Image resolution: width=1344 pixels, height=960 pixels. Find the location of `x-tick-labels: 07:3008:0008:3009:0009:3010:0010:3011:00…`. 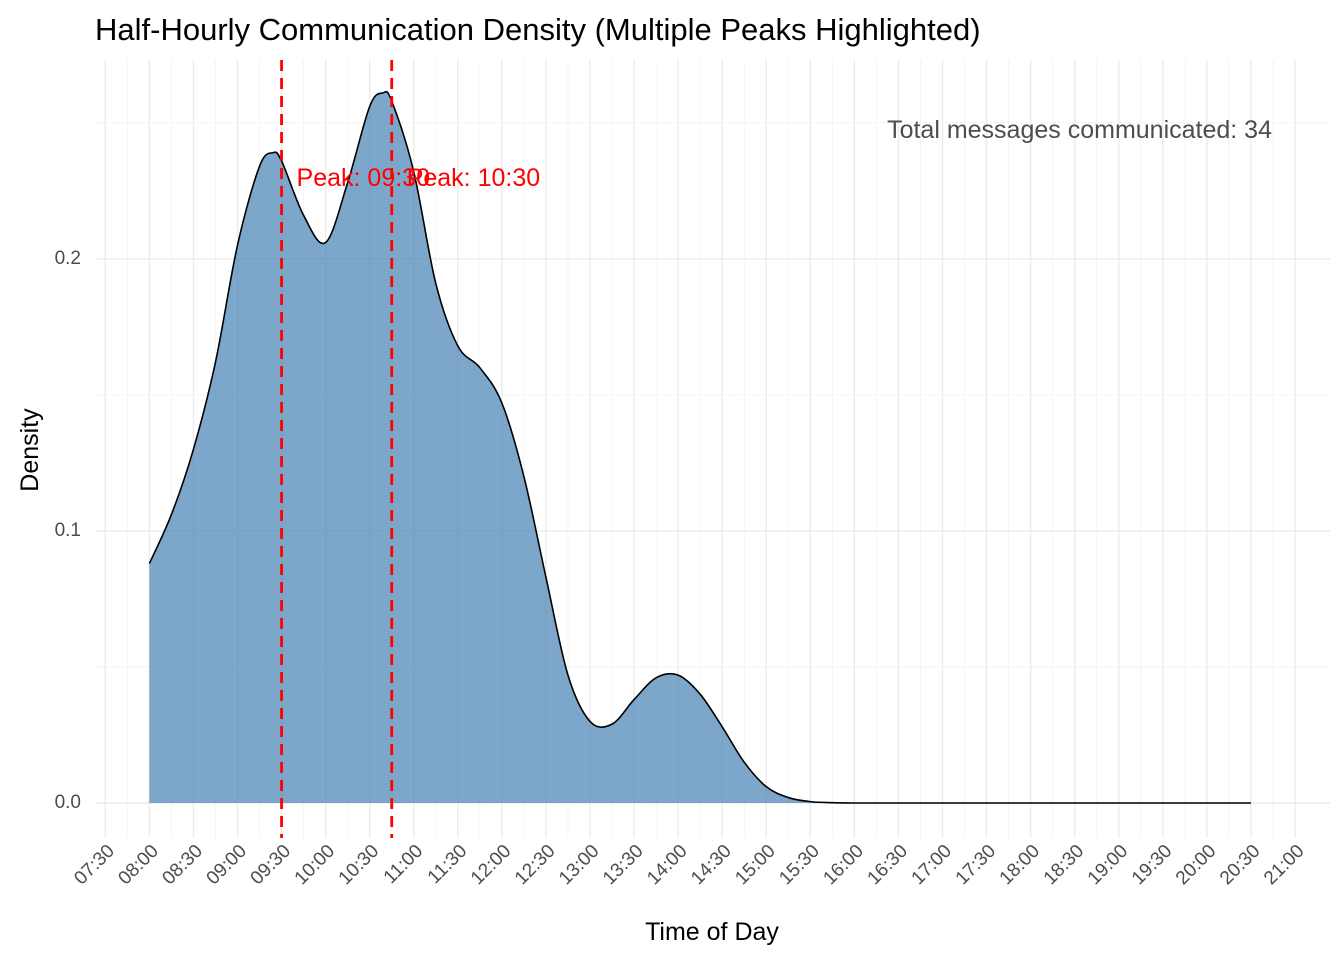

x-tick-labels: 07:3008:0008:3009:0009:3010:0010:3011:00… is located at coordinates (689, 865).